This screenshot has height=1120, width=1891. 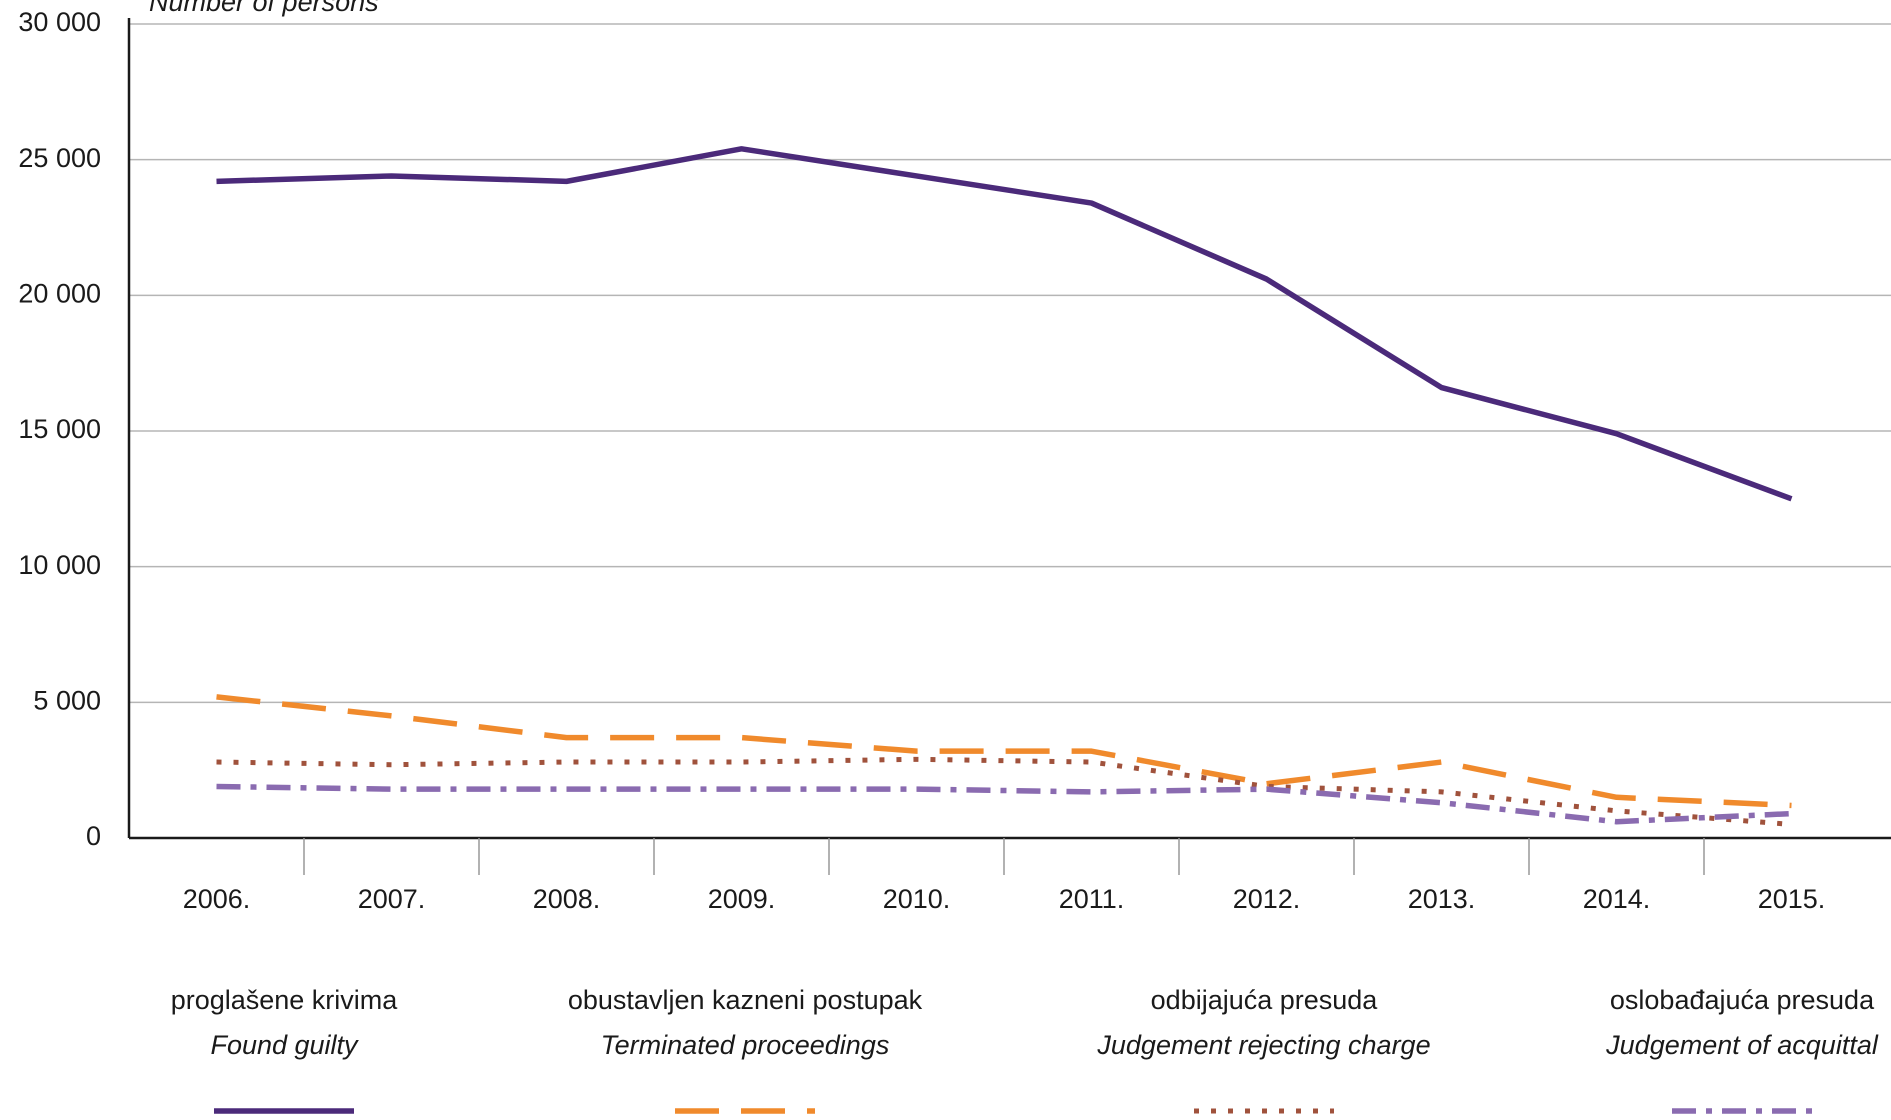 What do you see at coordinates (1267, 899) in the screenshot?
I see `x-tick-label: 2012.` at bounding box center [1267, 899].